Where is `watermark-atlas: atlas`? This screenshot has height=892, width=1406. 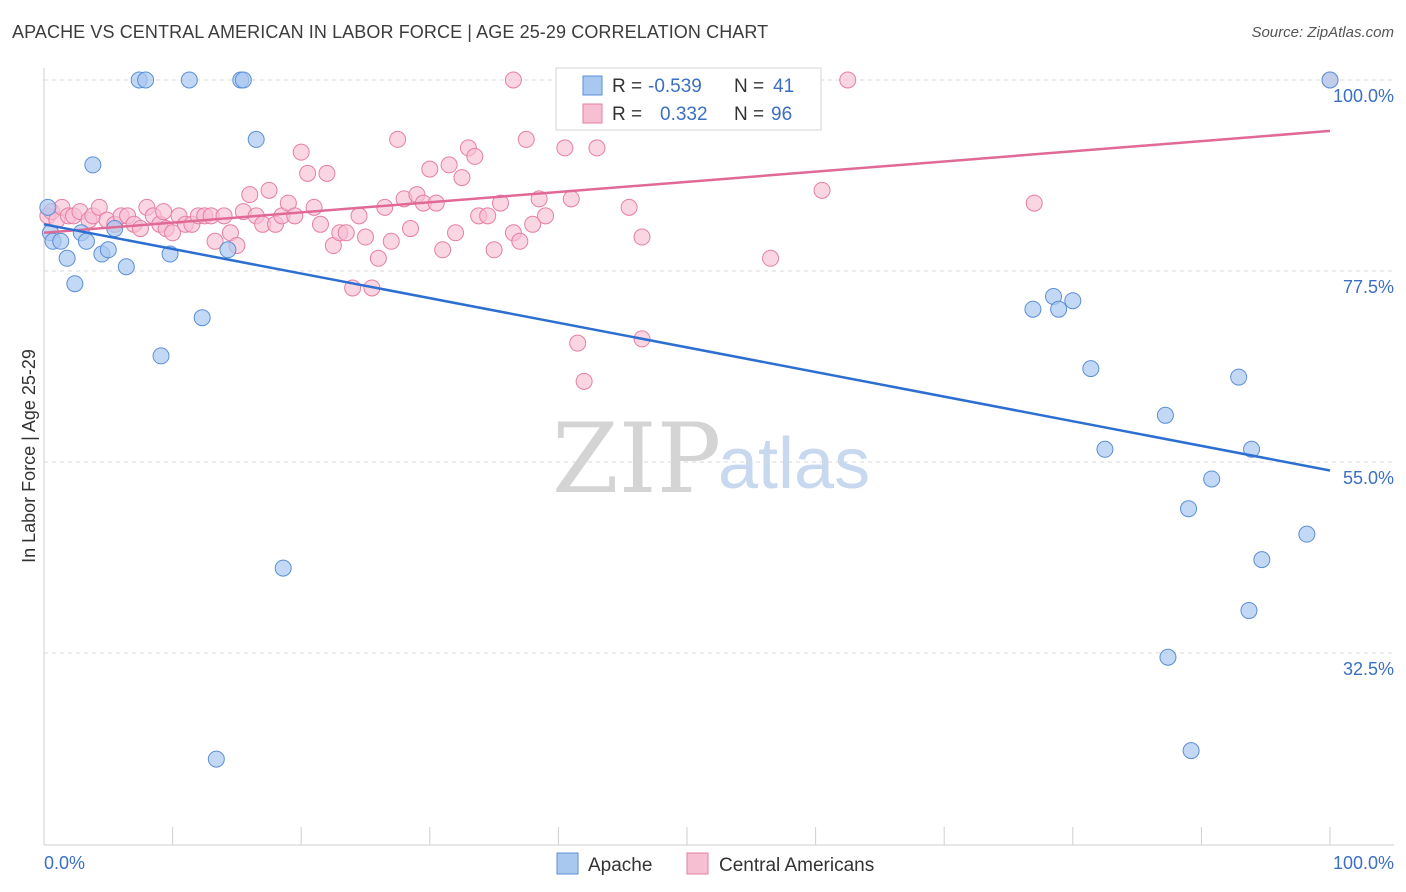 watermark-atlas: atlas is located at coordinates (794, 464).